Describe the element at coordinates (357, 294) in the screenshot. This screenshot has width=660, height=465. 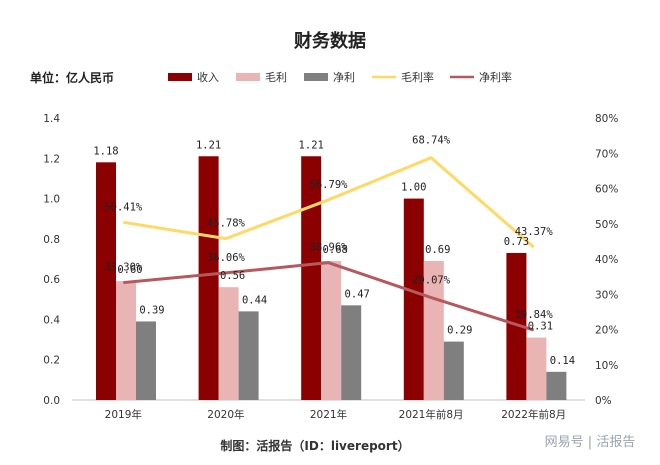
I see `bar-label-2-2: 0.47` at that location.